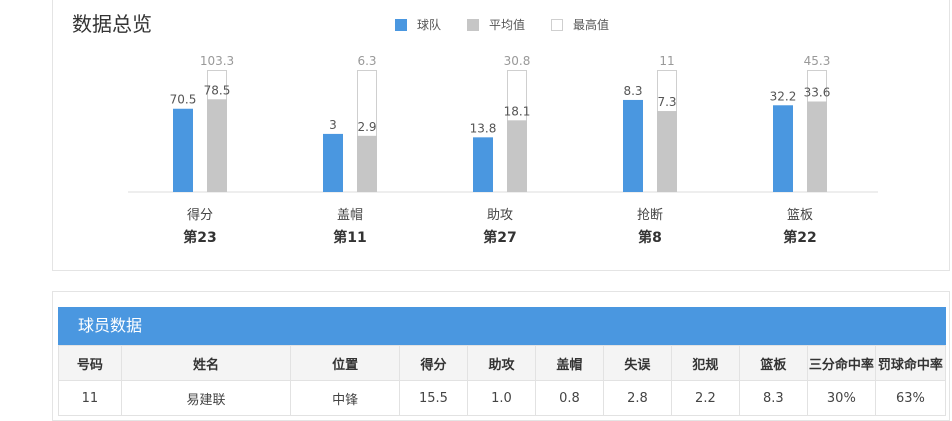 The width and height of the screenshot is (952, 421). I want to click on bar-blocks-team, so click(333, 162).